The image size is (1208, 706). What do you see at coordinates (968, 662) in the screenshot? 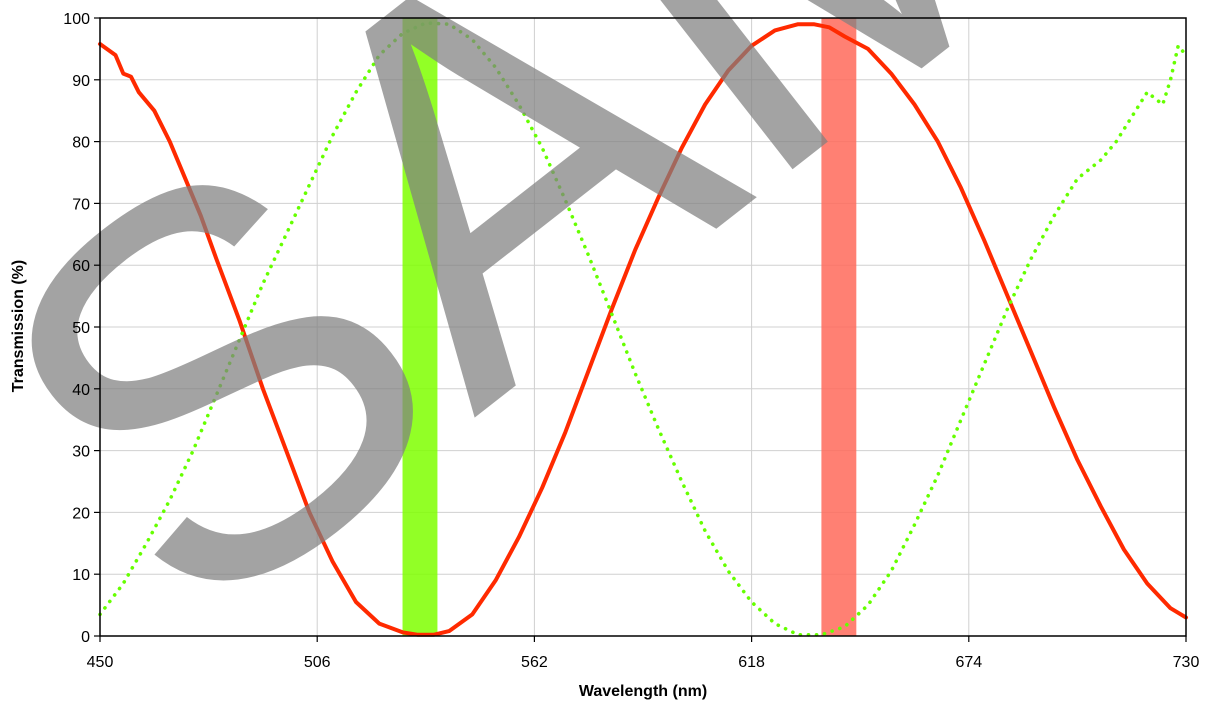
I see `x-tick-label: 674` at bounding box center [968, 662].